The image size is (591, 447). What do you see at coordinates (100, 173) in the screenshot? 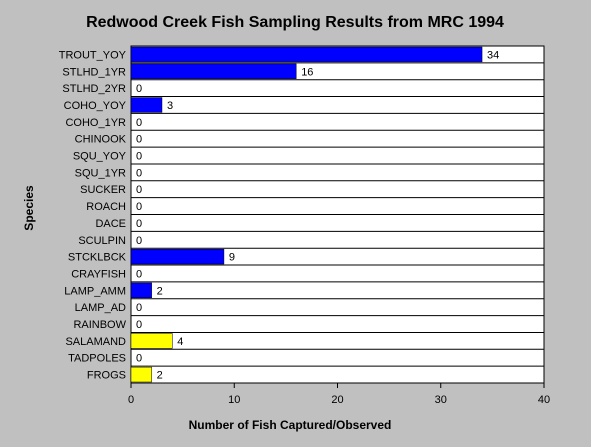
I see `category-label: SQU_1YR` at bounding box center [100, 173].